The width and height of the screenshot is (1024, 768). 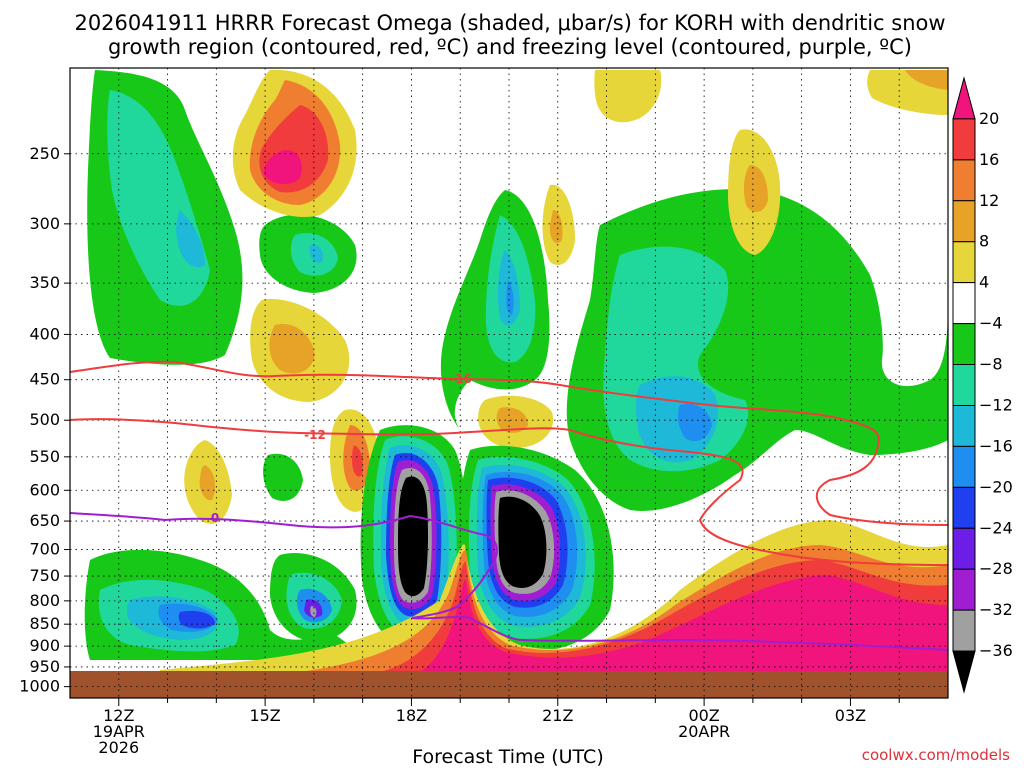 What do you see at coordinates (44, 575) in the screenshot?
I see `y-tick-label: 750` at bounding box center [44, 575].